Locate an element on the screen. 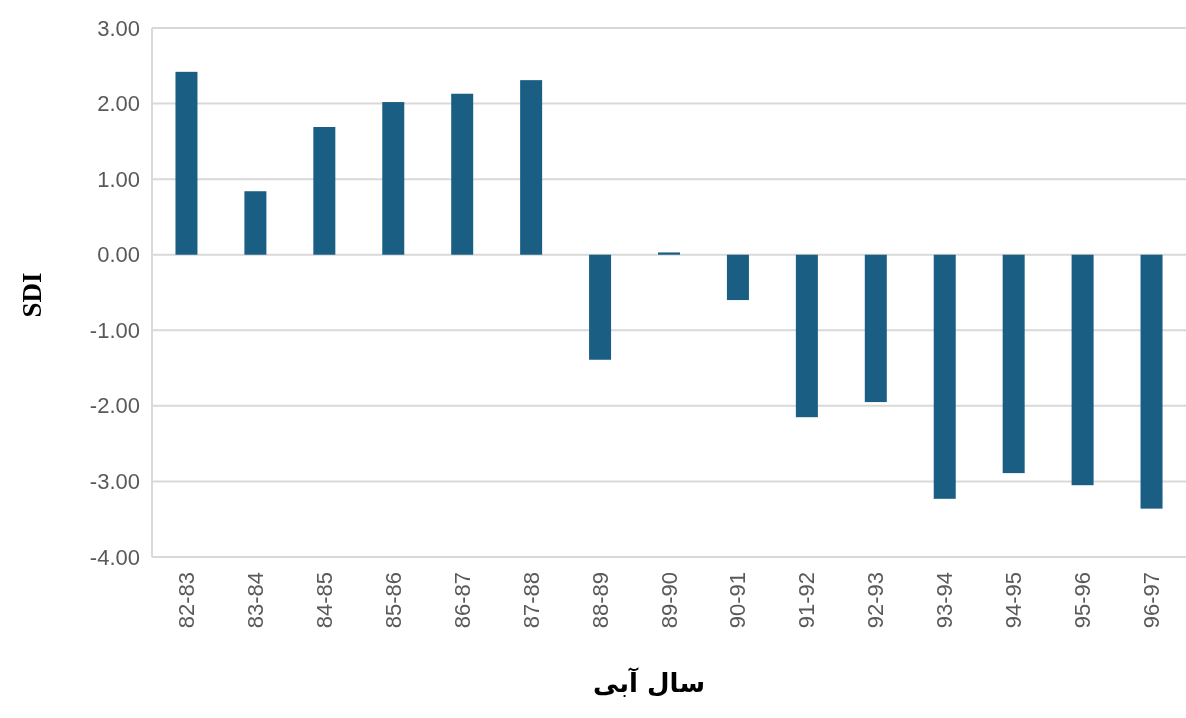 This screenshot has height=718, width=1186. x-tick-label: 96-97 is located at coordinates (1152, 600).